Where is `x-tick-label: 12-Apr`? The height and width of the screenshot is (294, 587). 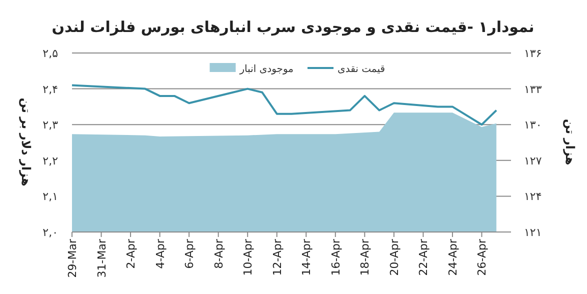 x-tick-label: 12-Apr is located at coordinates (277, 257).